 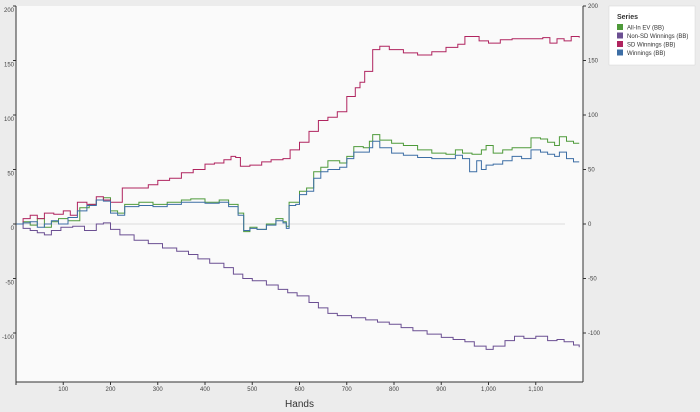 What do you see at coordinates (8, 338) in the screenshot?
I see `y-tick-label-left: -100` at bounding box center [8, 338].